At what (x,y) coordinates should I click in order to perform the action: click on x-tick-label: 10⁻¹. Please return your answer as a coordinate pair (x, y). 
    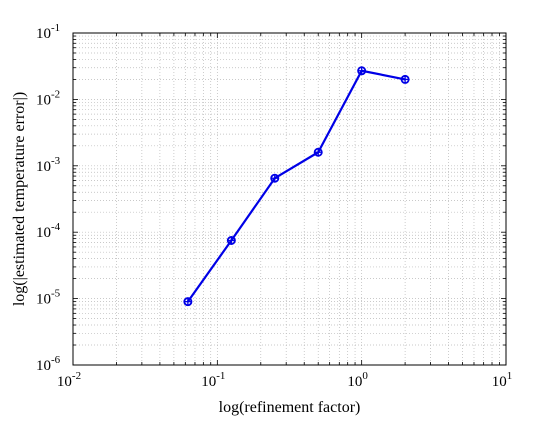
    Looking at the image, I should click on (213, 380).